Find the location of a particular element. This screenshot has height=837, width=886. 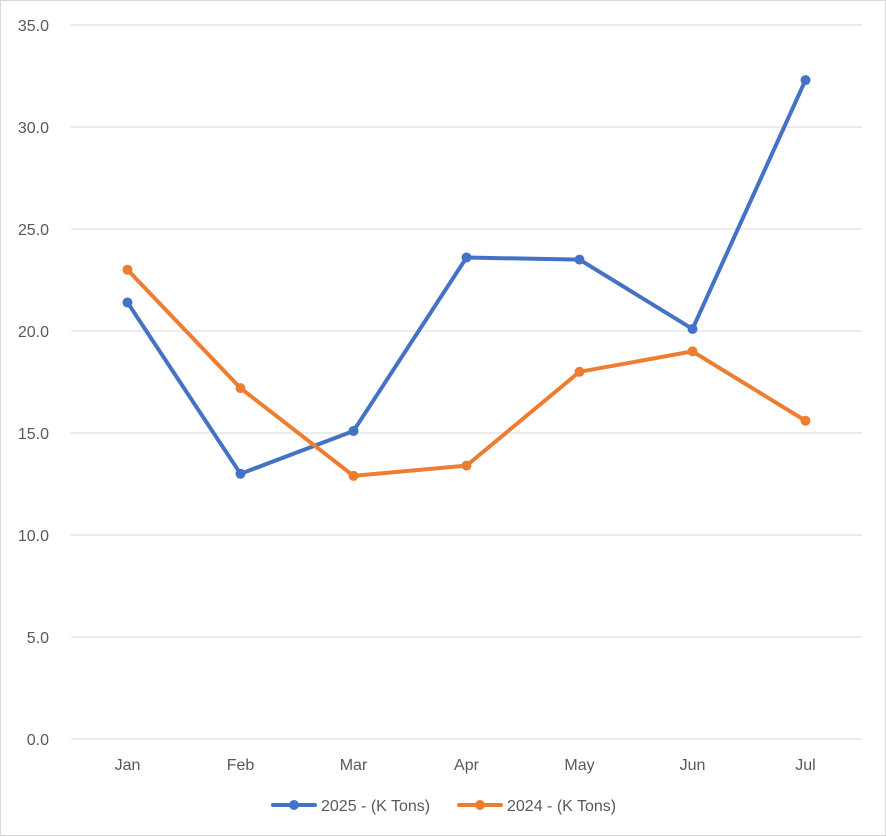

x-tick-label: Jun is located at coordinates (693, 765).